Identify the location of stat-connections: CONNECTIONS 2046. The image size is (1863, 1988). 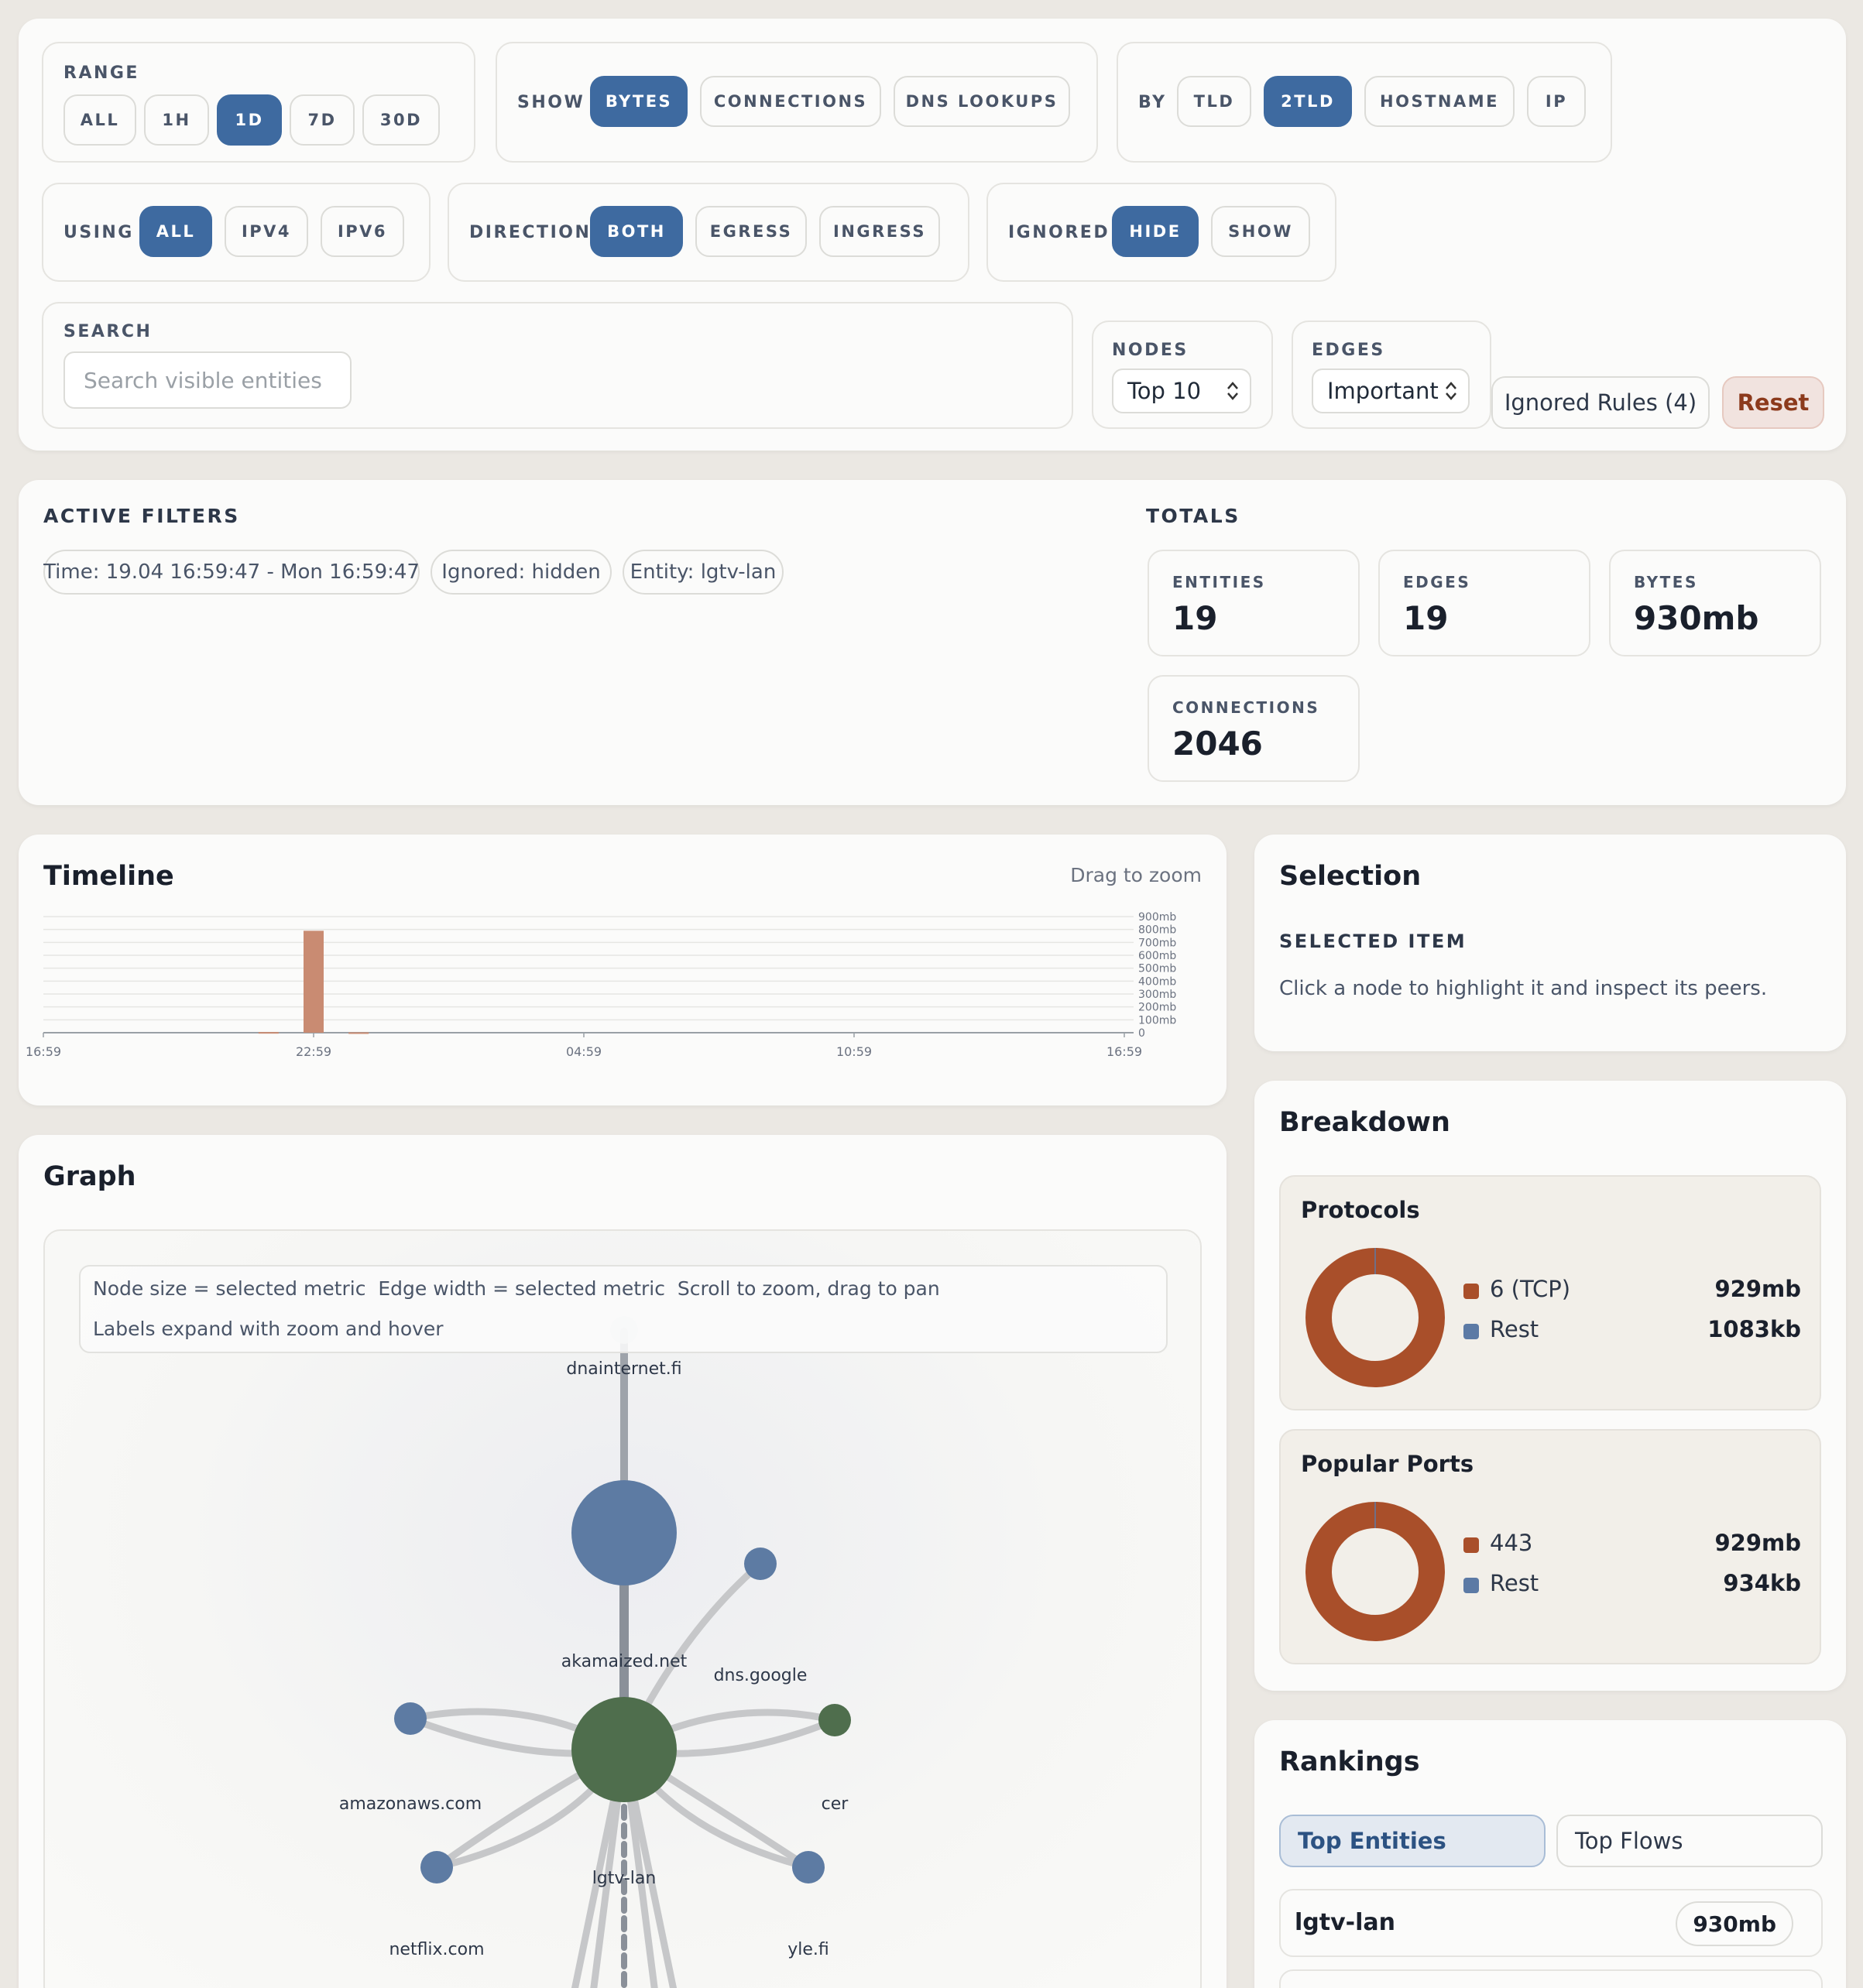
(1254, 729).